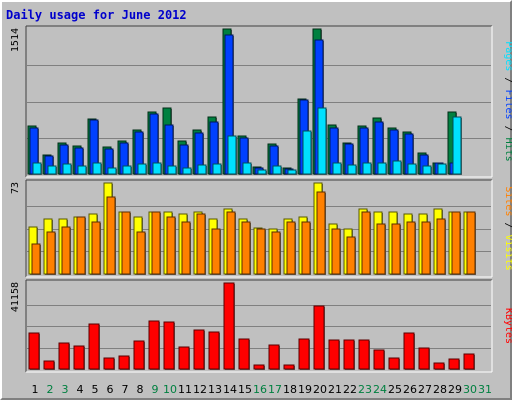 The image size is (512, 400). Describe the element at coordinates (320, 389) in the screenshot. I see `x-label-20: 20` at that location.